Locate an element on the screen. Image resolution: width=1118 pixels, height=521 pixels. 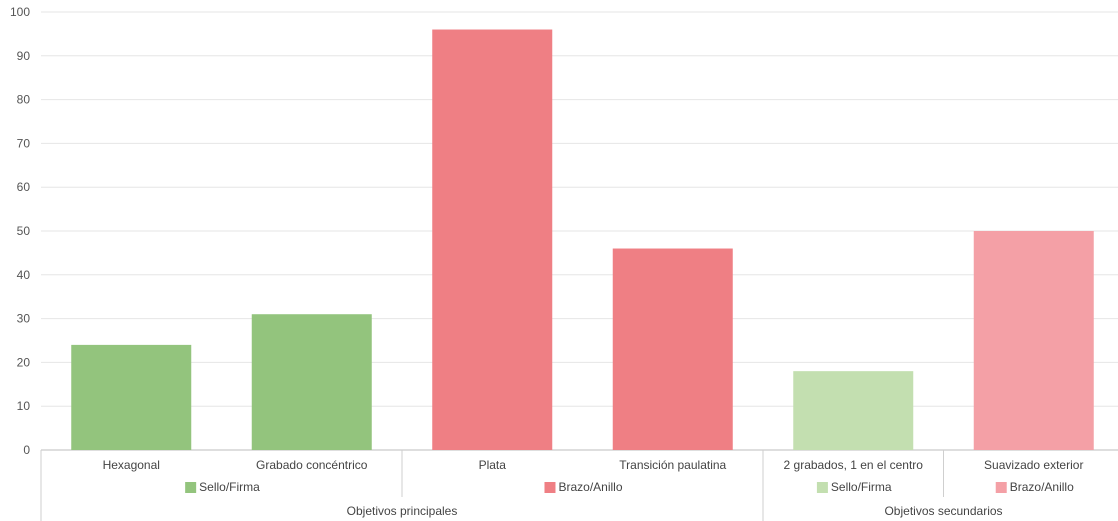
y-tick-label: 0 is located at coordinates (26, 450).